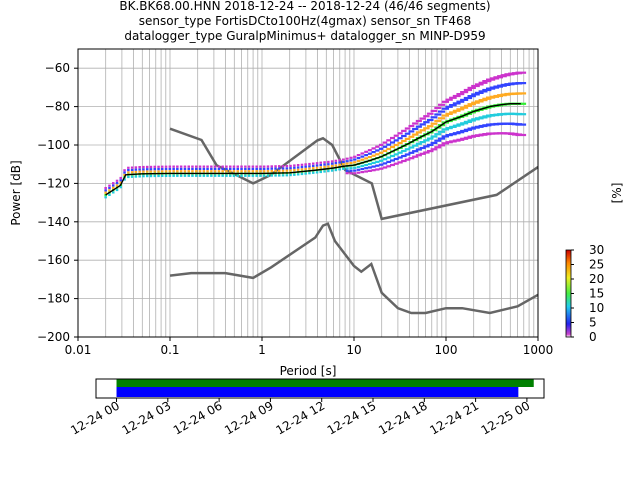 This screenshot has height=480, width=640. I want to click on coverage-bar, so click(317, 392).